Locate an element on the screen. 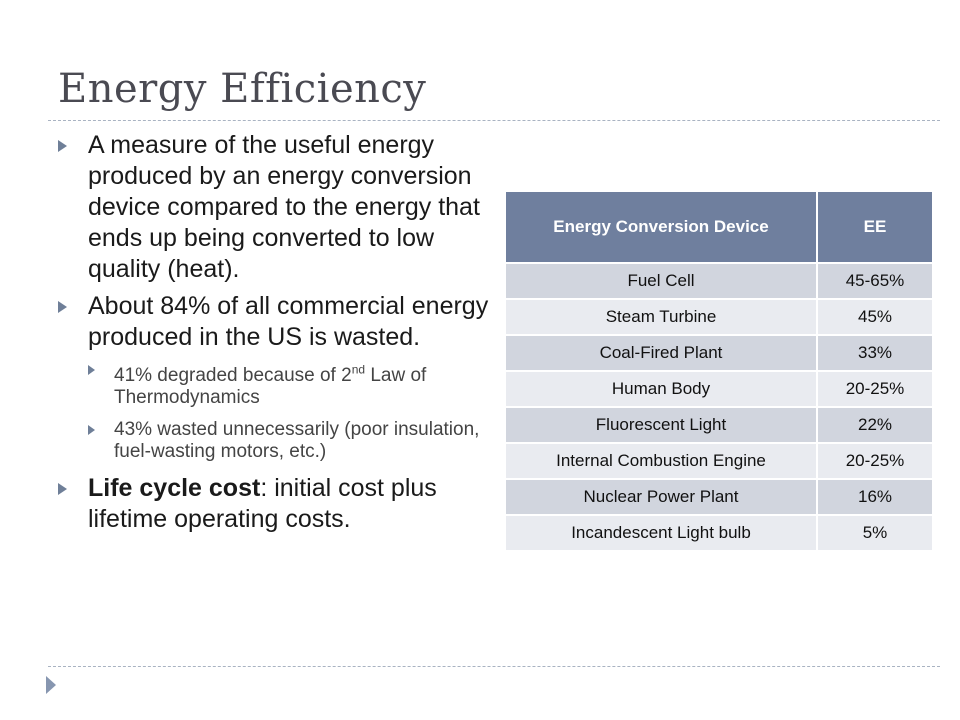 The width and height of the screenshot is (960, 720). title-divider is located at coordinates (494, 120).